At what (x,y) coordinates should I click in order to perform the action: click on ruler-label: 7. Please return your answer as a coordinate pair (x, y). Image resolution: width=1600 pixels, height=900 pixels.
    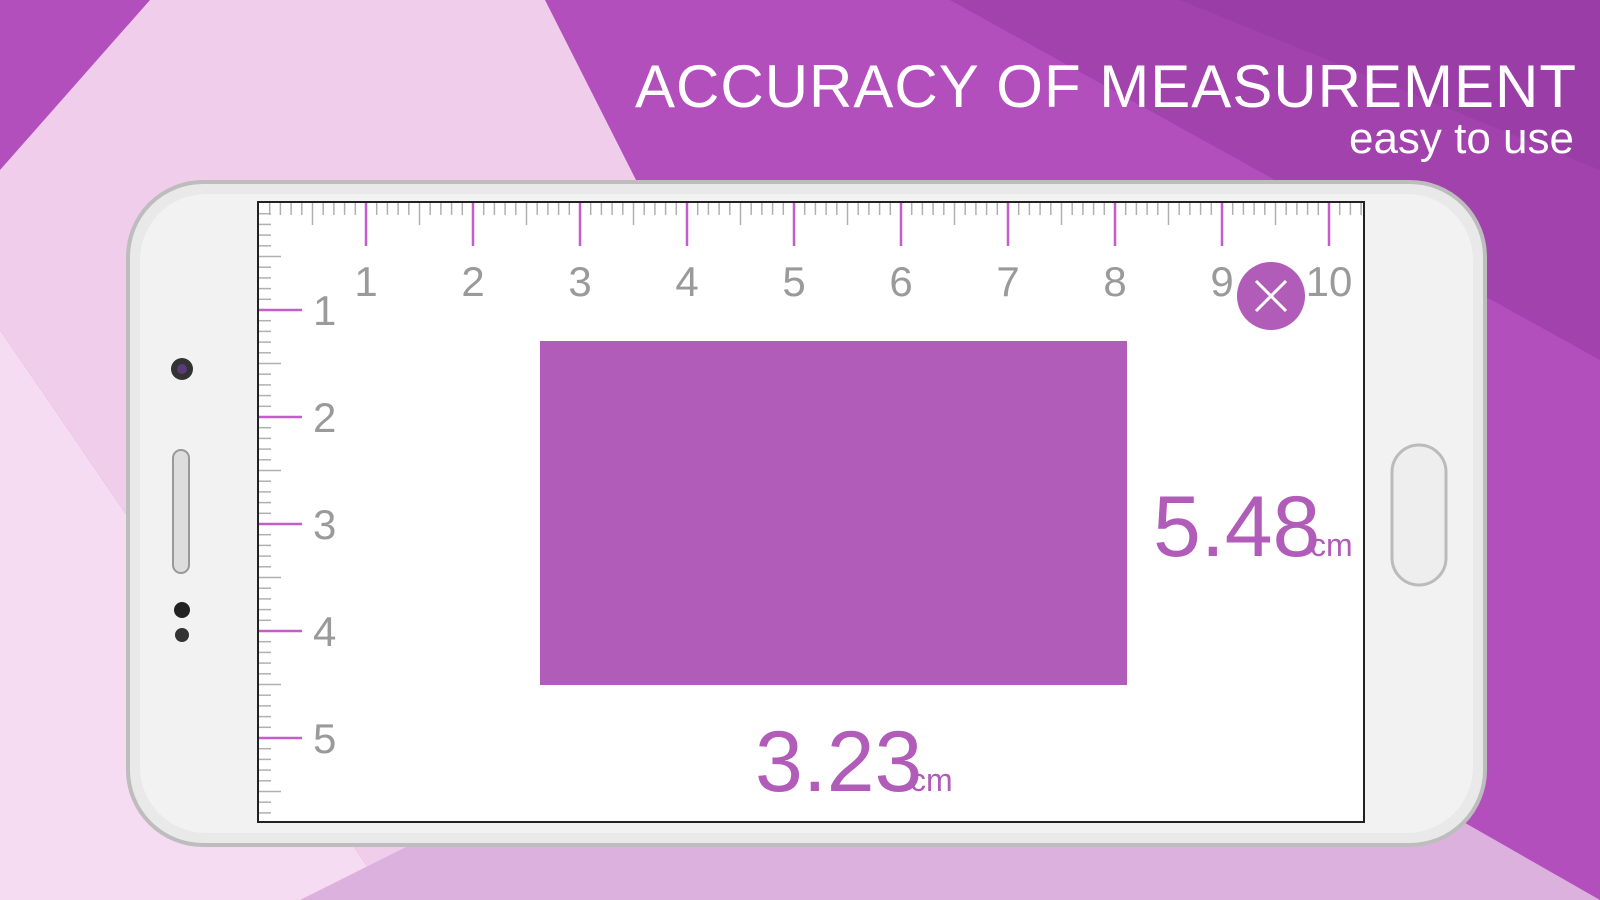
    Looking at the image, I should click on (1007, 281).